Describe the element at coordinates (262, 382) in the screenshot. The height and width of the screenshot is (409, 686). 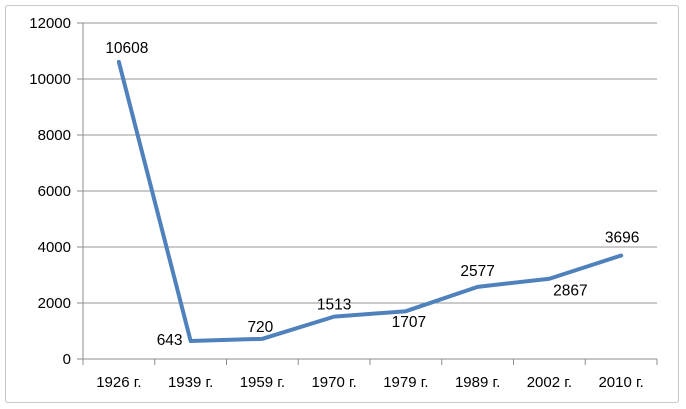
I see `x-axis-tick-label: 1959 г.` at that location.